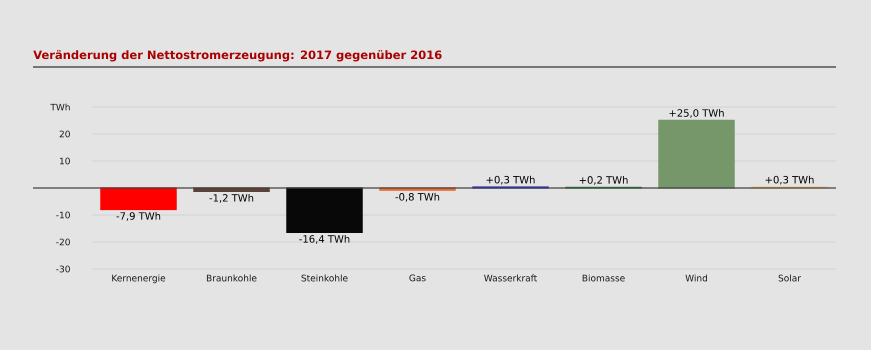  What do you see at coordinates (231, 278) in the screenshot?
I see `x-tick-label: Braunkohle` at bounding box center [231, 278].